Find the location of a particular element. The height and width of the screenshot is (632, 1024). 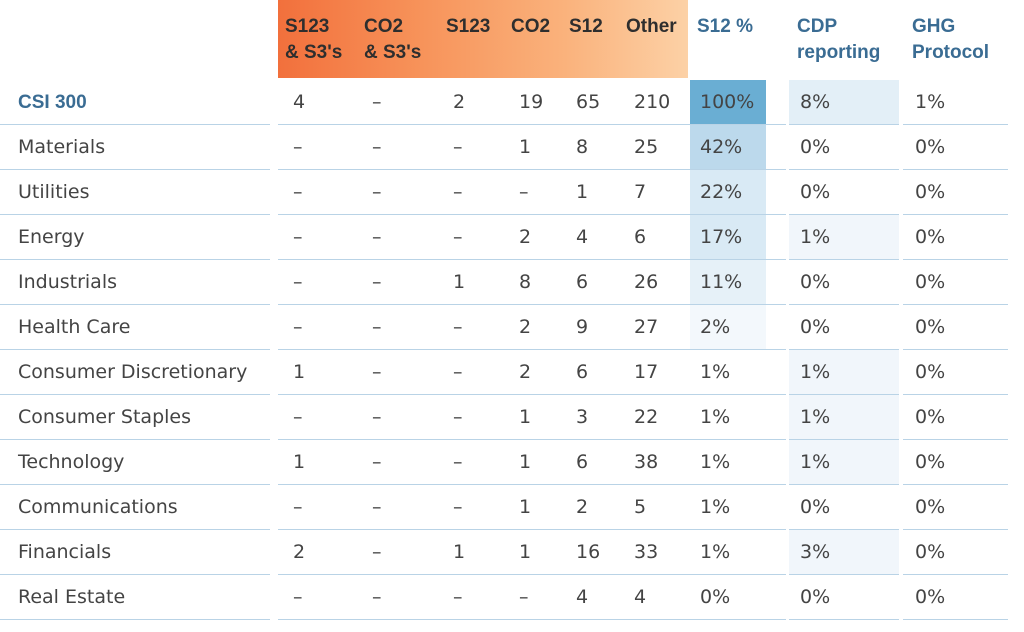

table-cell: 25 is located at coordinates (646, 147).